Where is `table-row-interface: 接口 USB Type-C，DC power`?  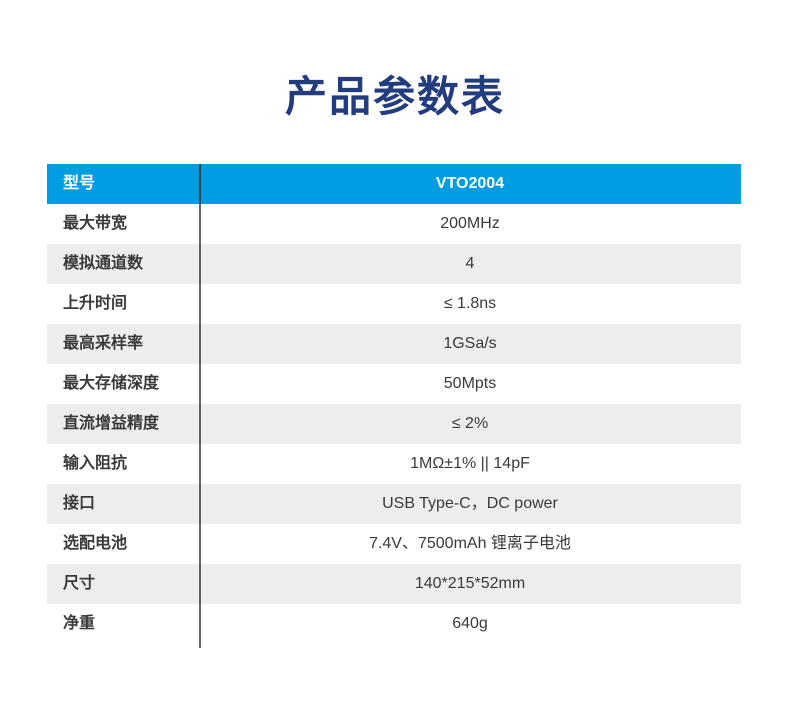 table-row-interface: 接口 USB Type-C，DC power is located at coordinates (394, 504).